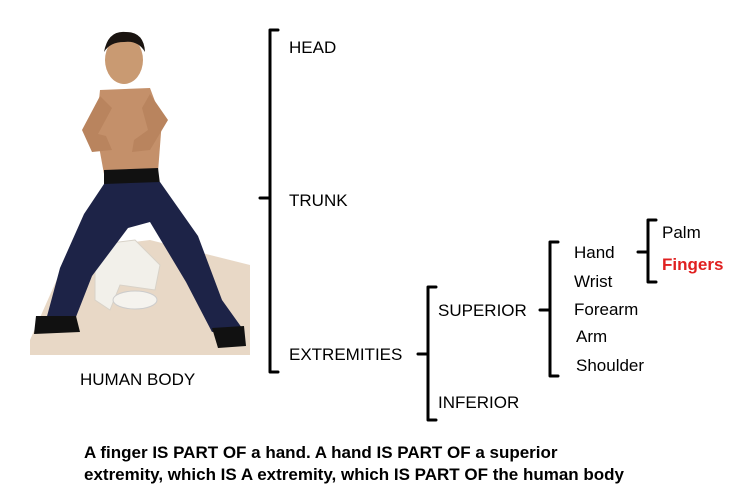  I want to click on label-shoulder: Shoulder, so click(610, 365).